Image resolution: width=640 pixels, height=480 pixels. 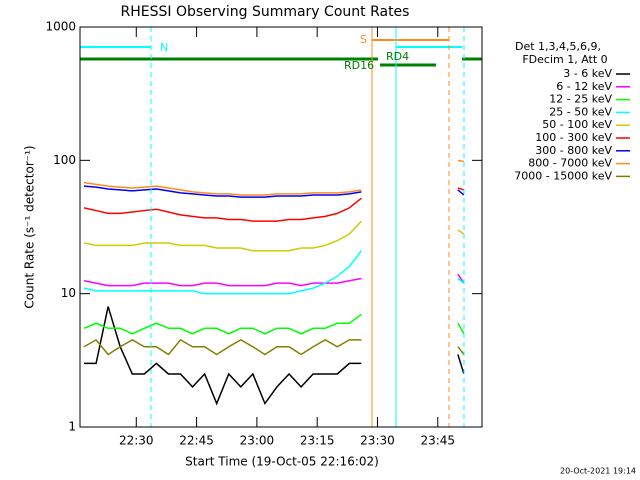 What do you see at coordinates (64, 160) in the screenshot?
I see `y-tick-label: 100` at bounding box center [64, 160].